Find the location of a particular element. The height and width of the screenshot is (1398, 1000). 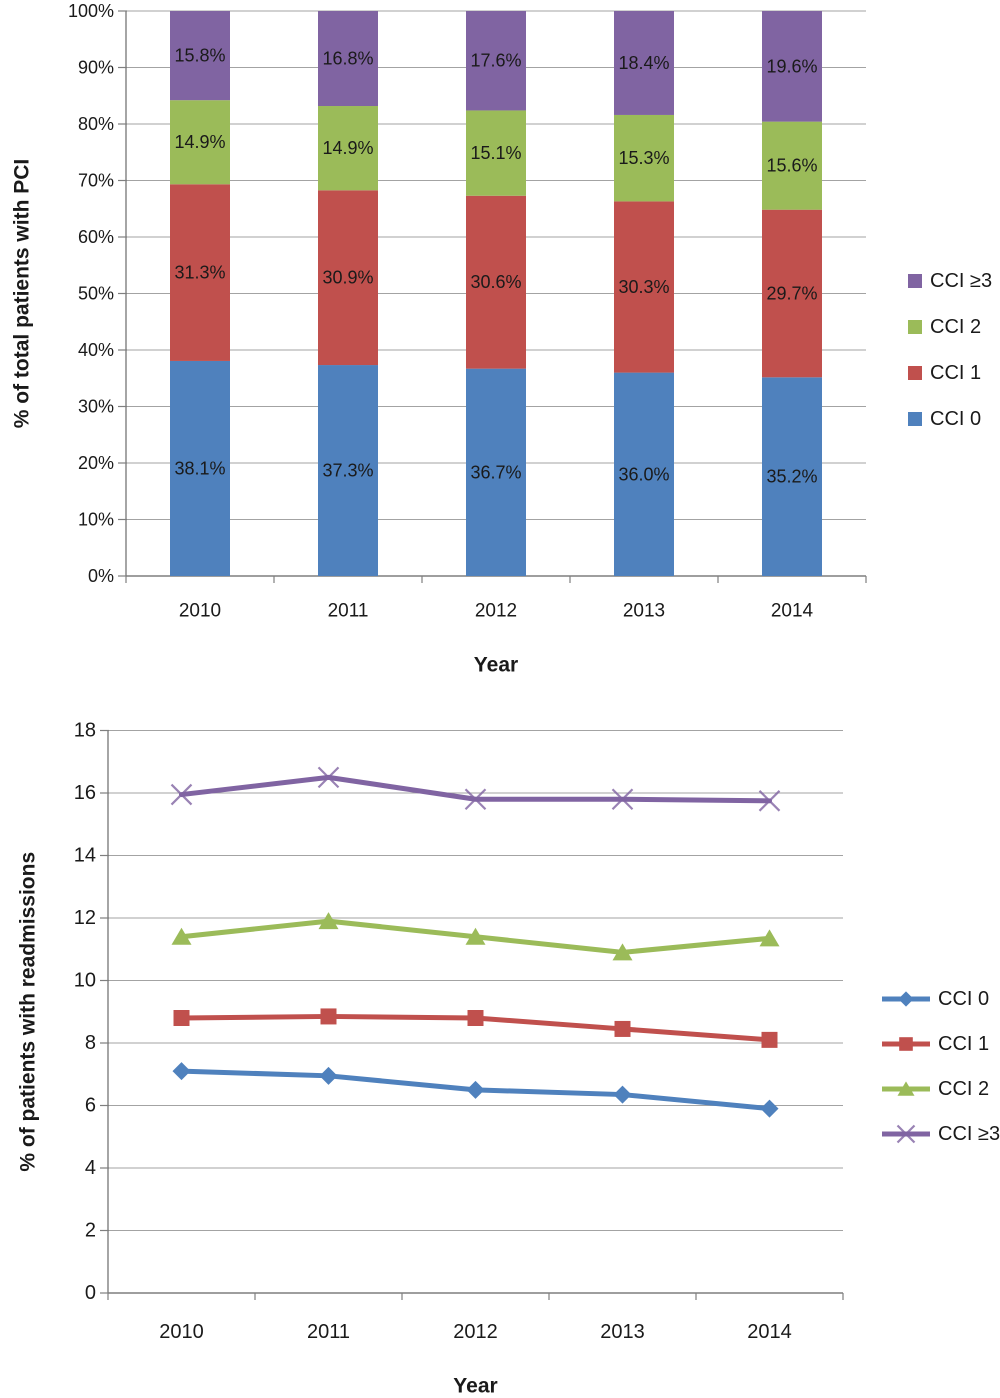

y-tick-label: 12 is located at coordinates (85, 918).